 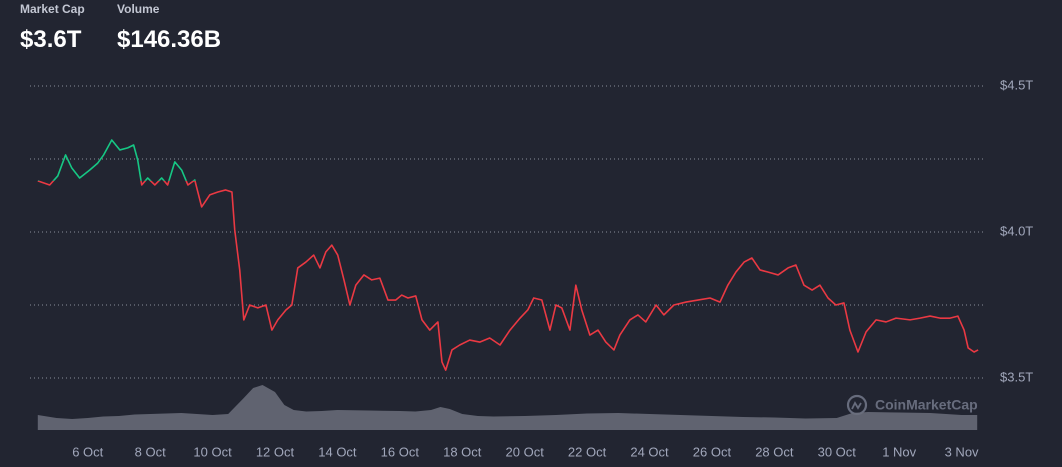 What do you see at coordinates (899, 451) in the screenshot?
I see `x-tick-label: 1 Nov` at bounding box center [899, 451].